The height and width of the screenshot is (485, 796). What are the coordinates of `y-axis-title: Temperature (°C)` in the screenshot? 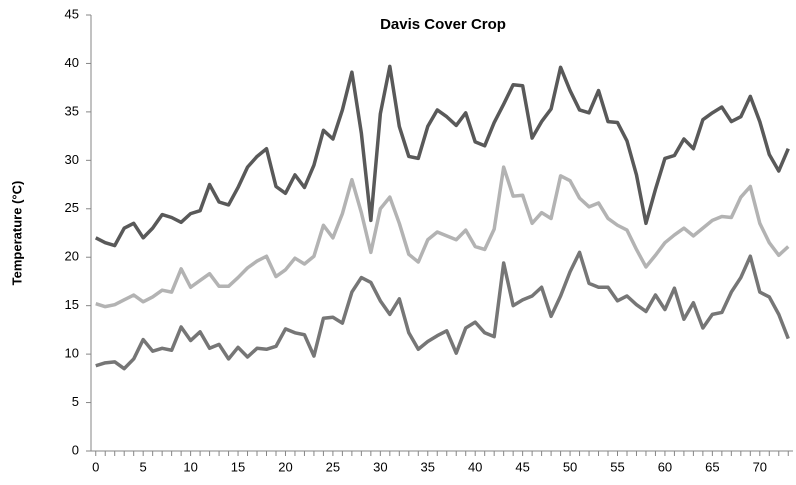 It's located at (16, 233).